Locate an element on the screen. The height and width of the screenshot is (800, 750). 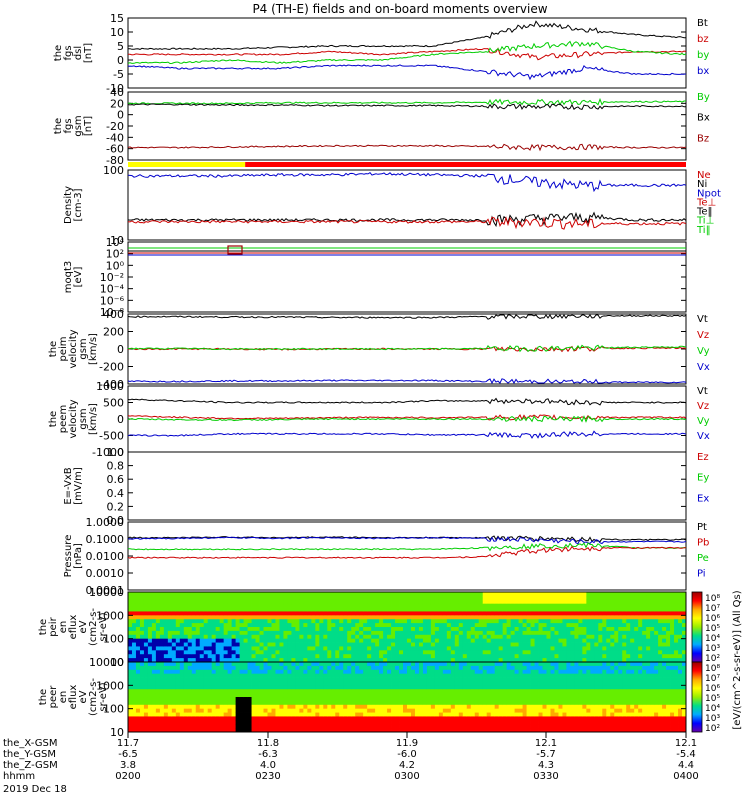
series-Vy is located at coordinates (407, 348).